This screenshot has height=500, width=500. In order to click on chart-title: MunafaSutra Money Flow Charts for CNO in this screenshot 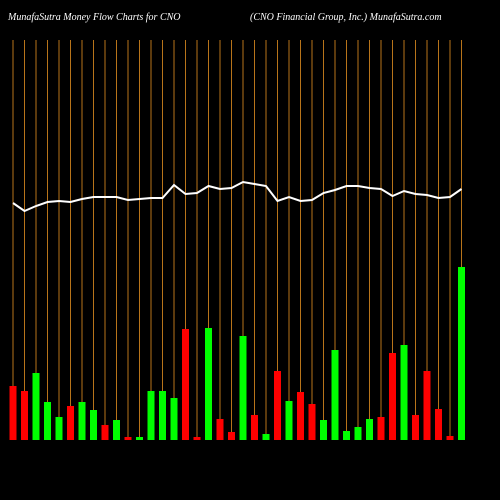, I will do `click(94, 17)`.